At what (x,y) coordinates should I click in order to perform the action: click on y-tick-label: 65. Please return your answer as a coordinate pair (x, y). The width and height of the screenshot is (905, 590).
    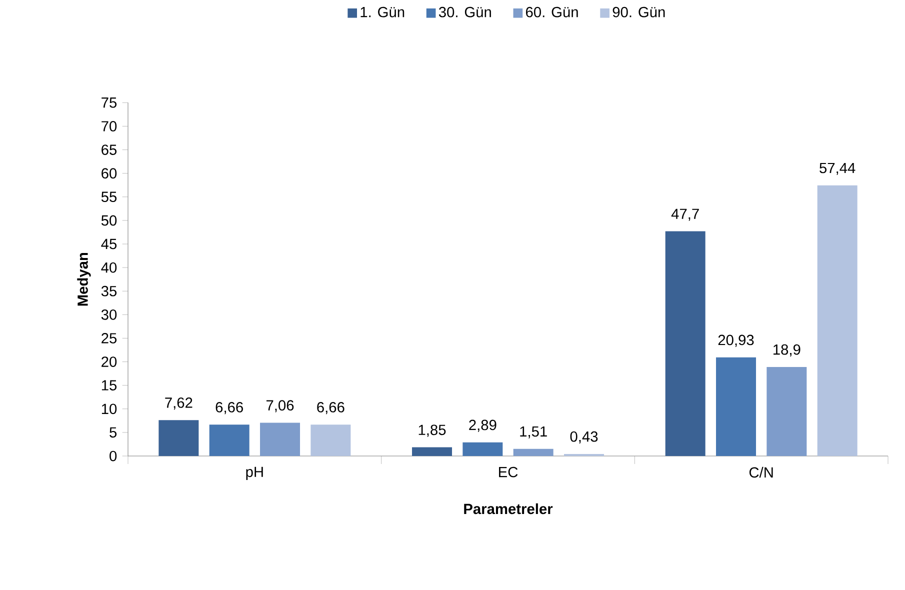
    Looking at the image, I should click on (109, 149).